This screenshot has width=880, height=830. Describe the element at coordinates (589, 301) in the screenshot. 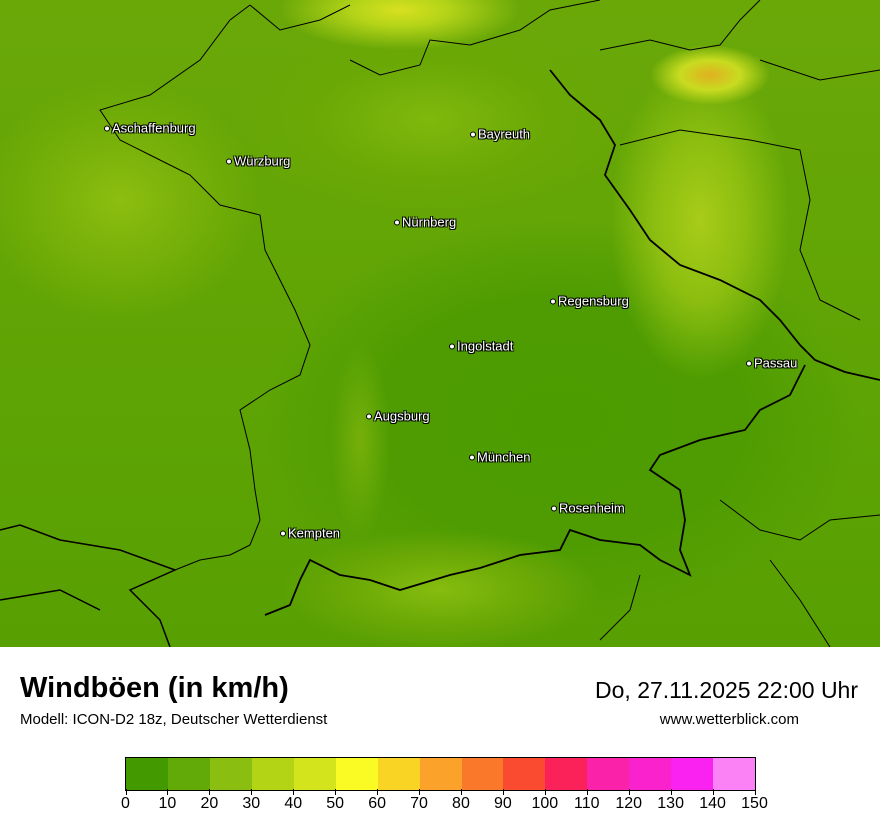

I see `city-regensburg: Regensburg` at that location.